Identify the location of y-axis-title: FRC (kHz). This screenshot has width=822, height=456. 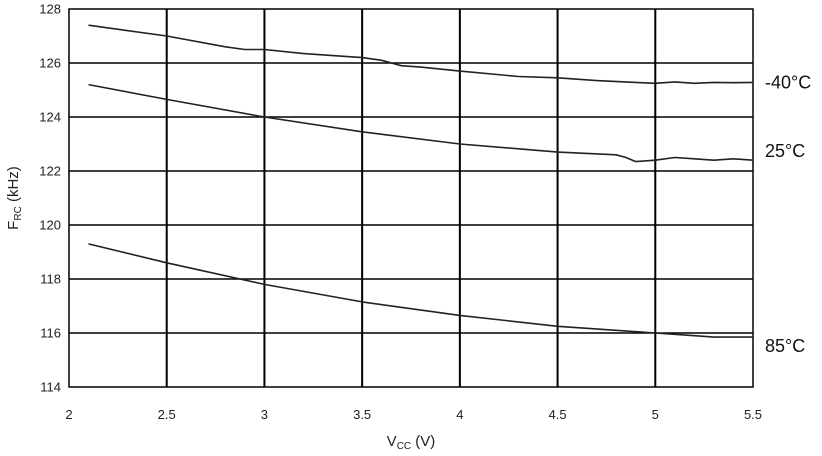
(14, 198).